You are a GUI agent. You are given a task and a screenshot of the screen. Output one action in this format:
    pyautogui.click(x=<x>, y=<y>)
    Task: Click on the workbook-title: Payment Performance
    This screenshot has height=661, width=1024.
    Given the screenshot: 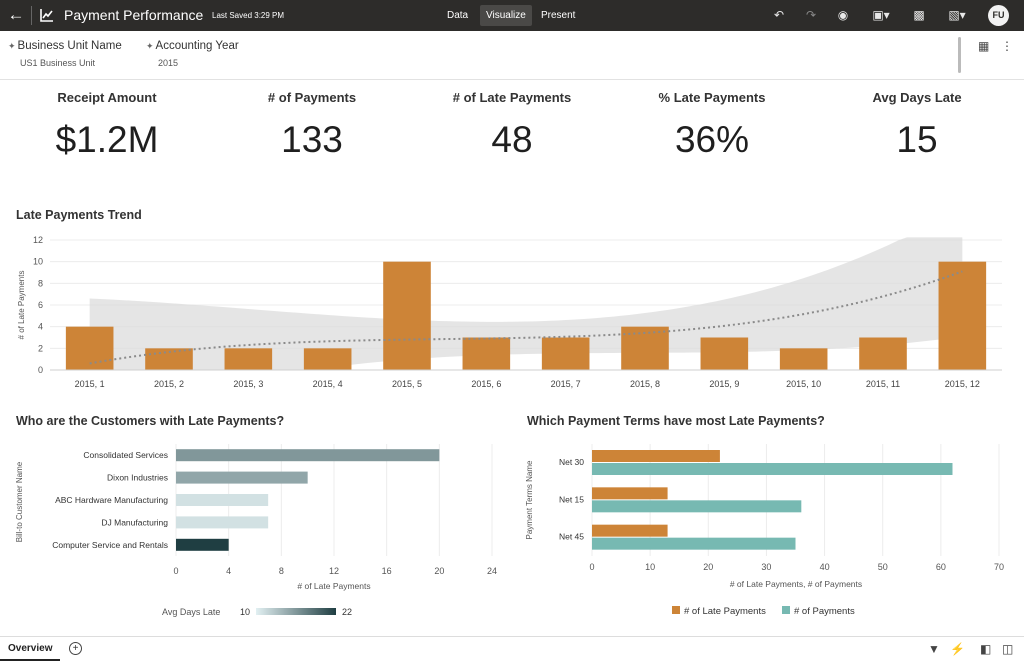 What is the action you would take?
    pyautogui.click(x=134, y=15)
    